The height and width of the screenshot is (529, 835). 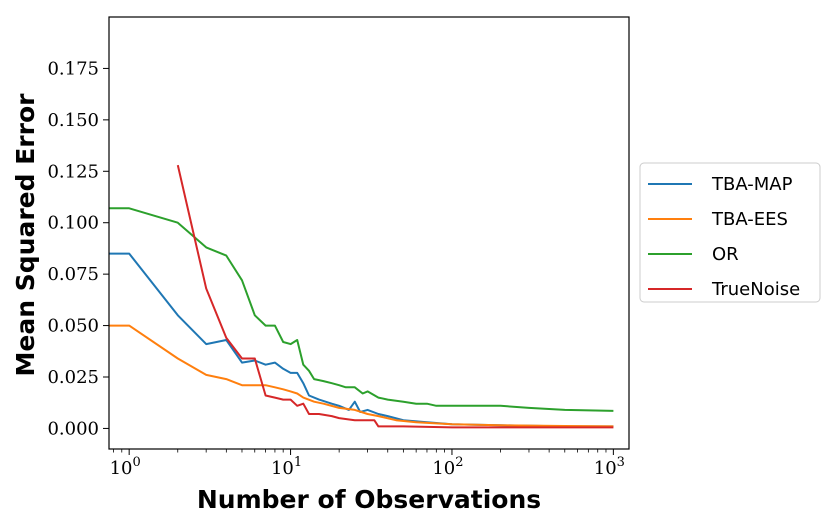 What do you see at coordinates (286, 467) in the screenshot?
I see `x-tick-label: 10¹` at bounding box center [286, 467].